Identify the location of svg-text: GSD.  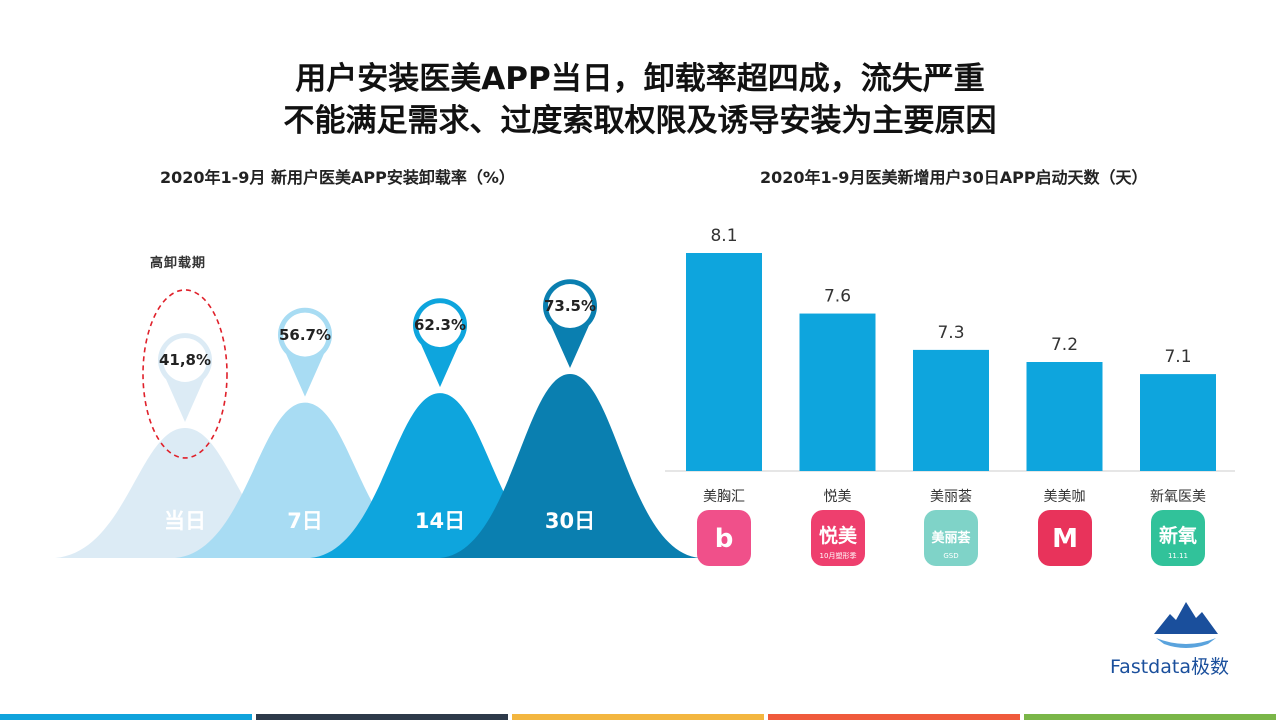
(950, 556).